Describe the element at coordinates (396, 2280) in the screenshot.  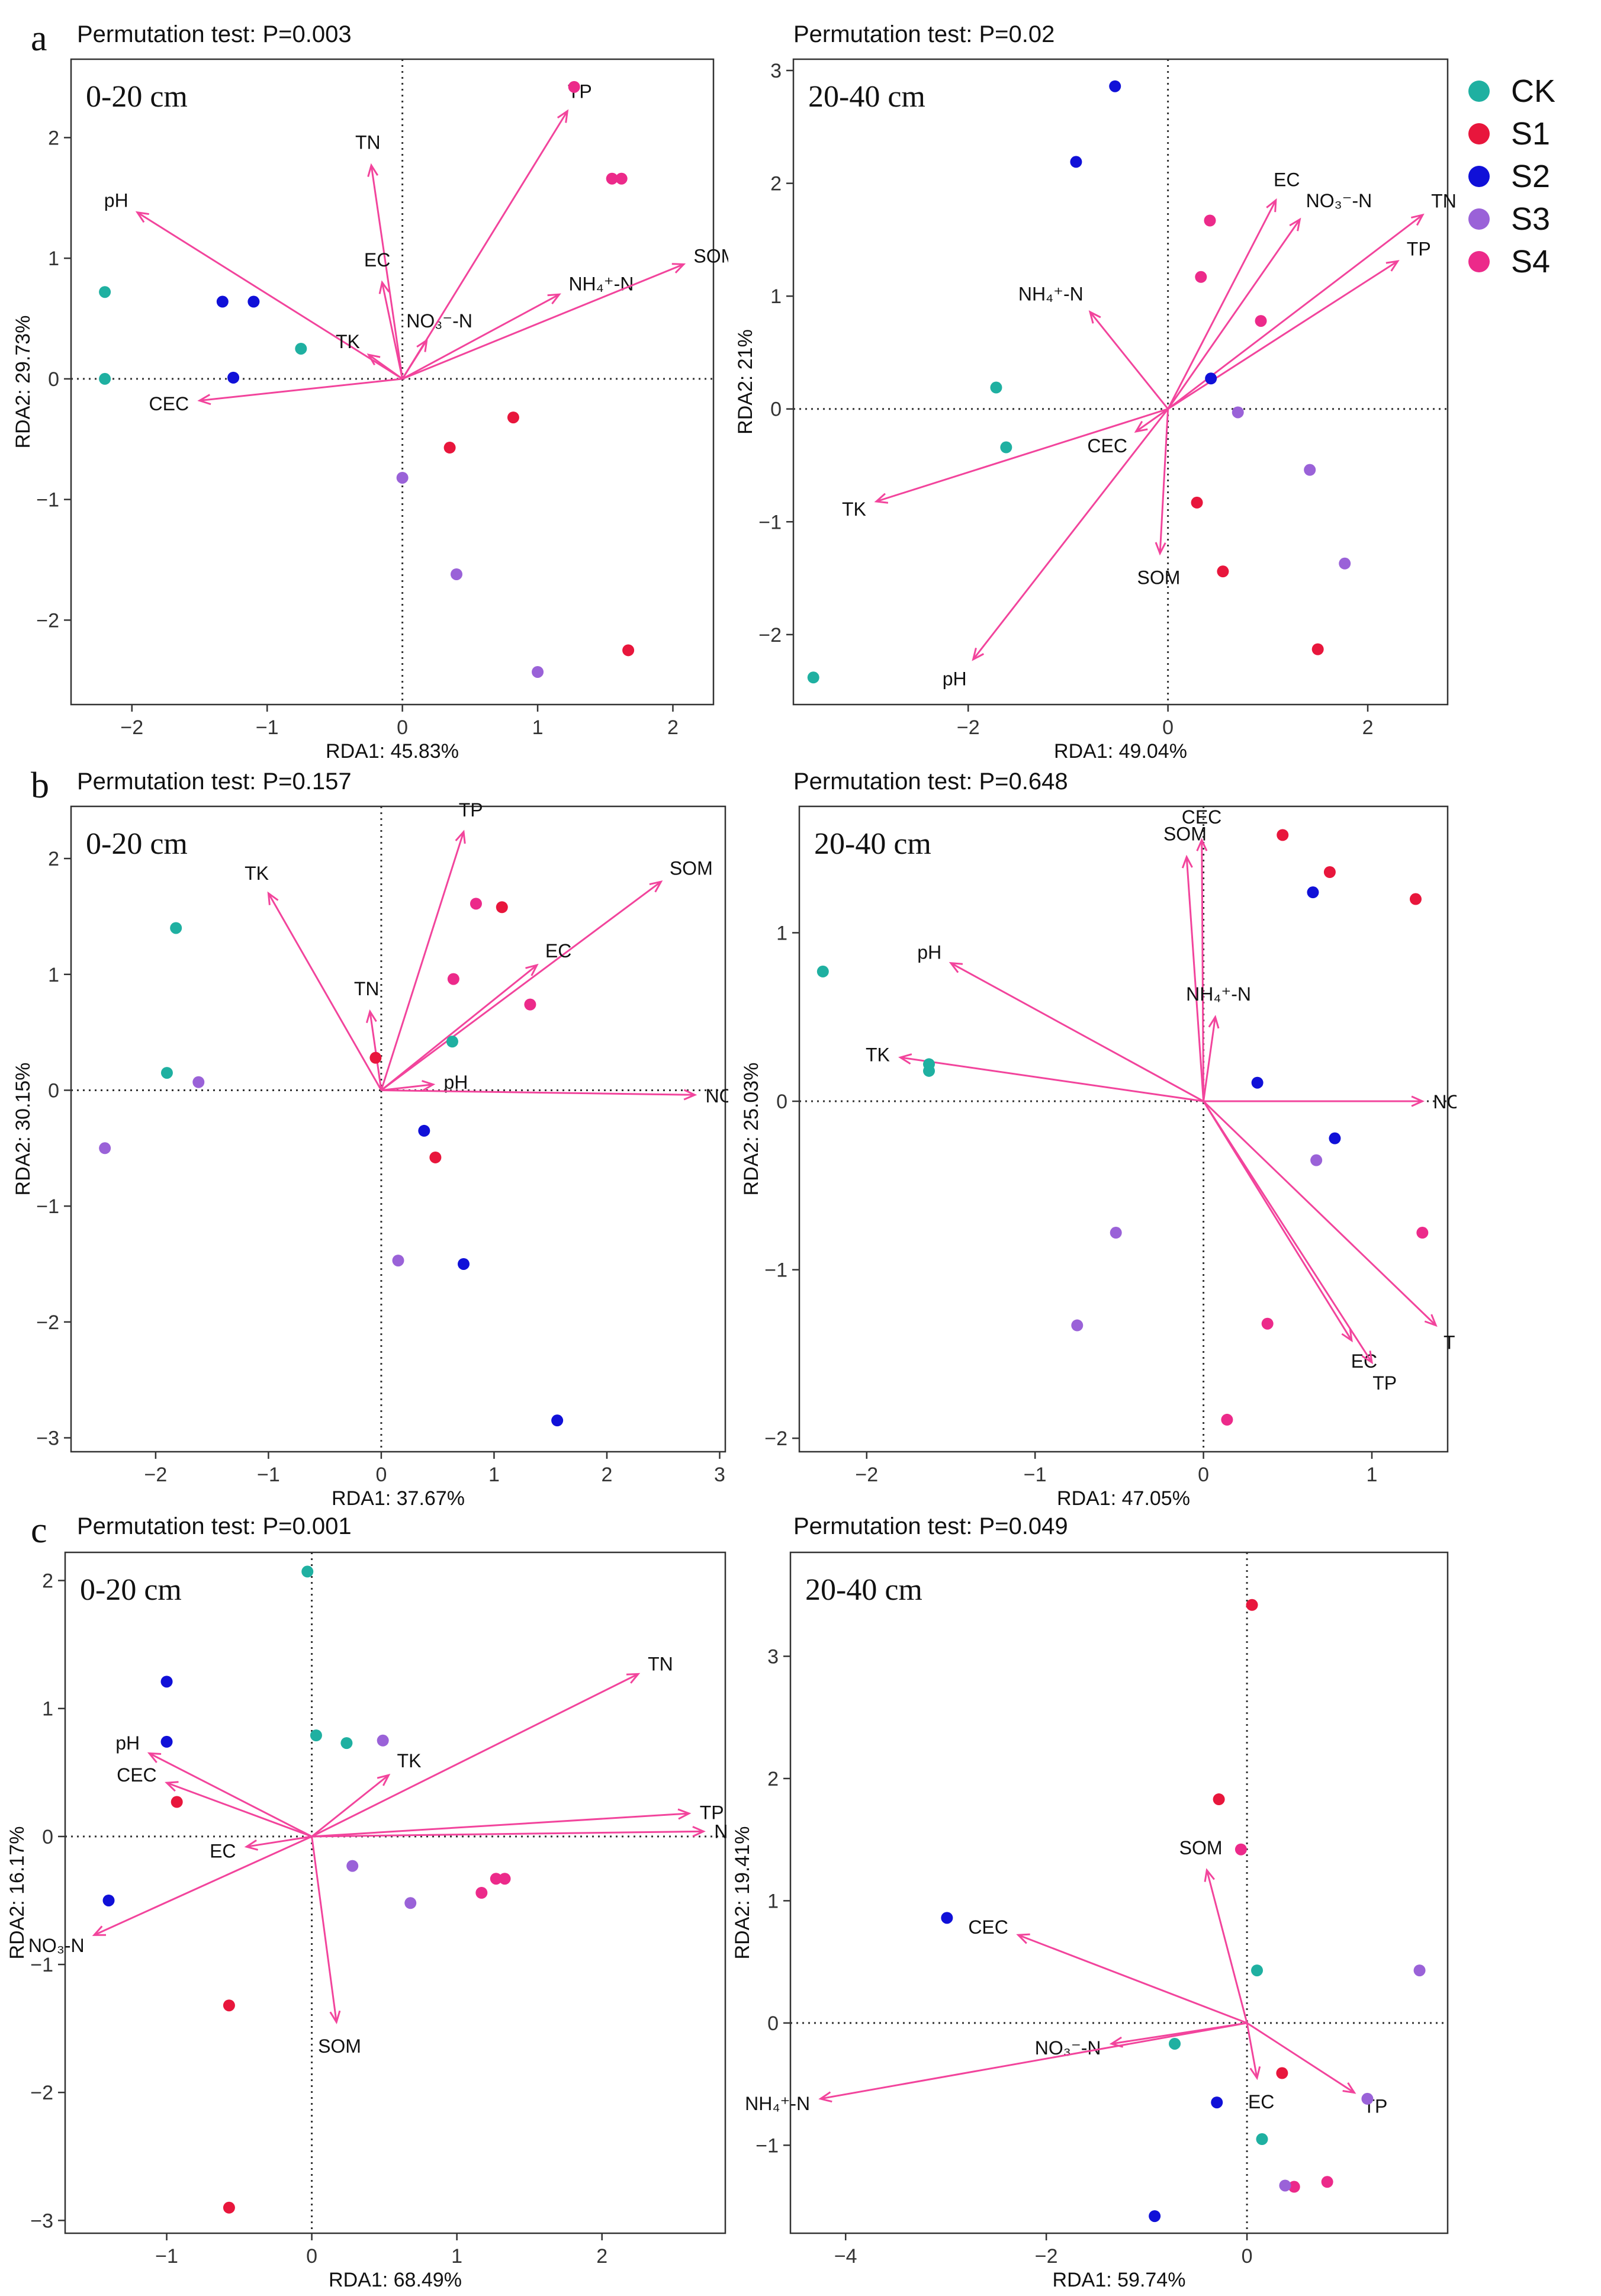
I see `x-axis-label: RDA1: 68.49%` at that location.